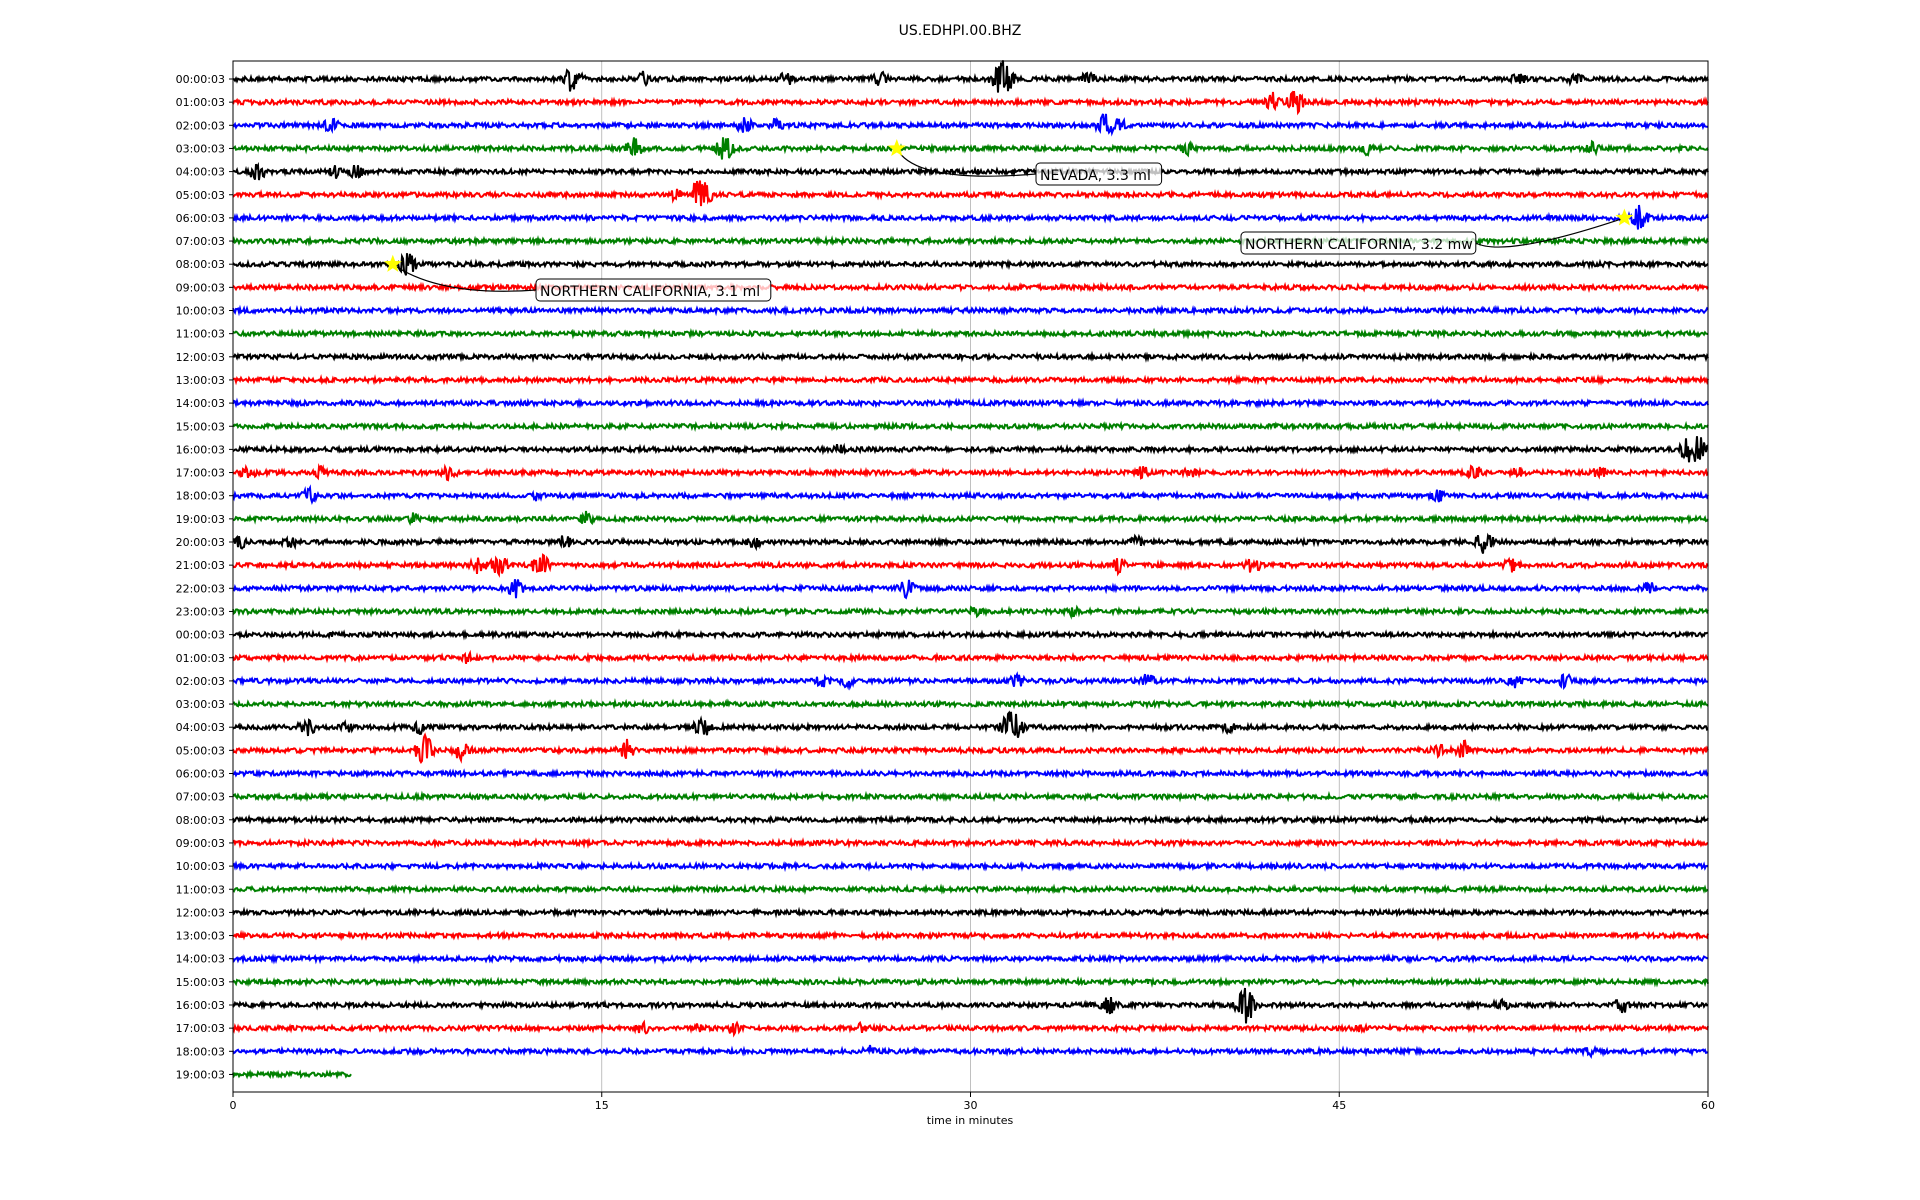  Describe the element at coordinates (200, 542) in the screenshot. I see `row-time-label: 20:00:03` at that location.